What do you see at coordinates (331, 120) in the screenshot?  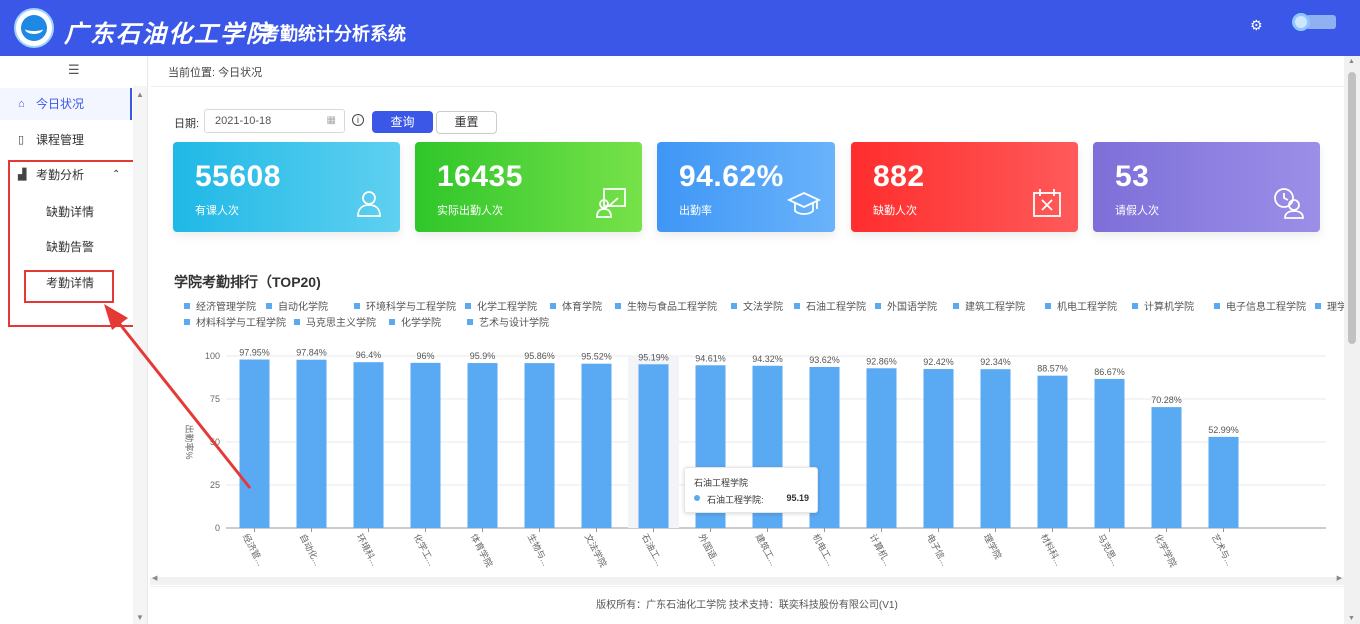 I see `calendar-icon: ▦` at bounding box center [331, 120].